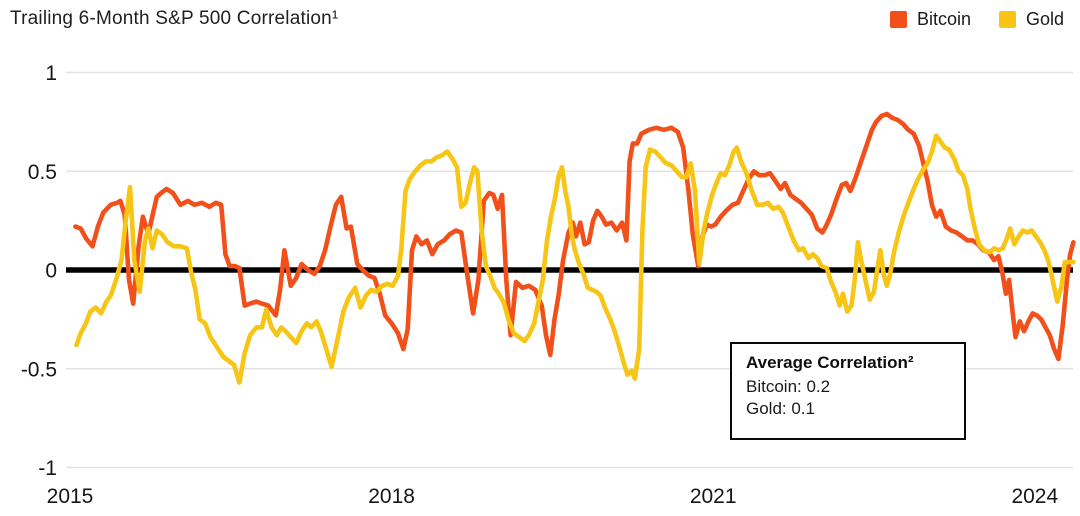 This screenshot has height=516, width=1080. I want to click on x-tick-label-1: 2018, so click(391, 496).